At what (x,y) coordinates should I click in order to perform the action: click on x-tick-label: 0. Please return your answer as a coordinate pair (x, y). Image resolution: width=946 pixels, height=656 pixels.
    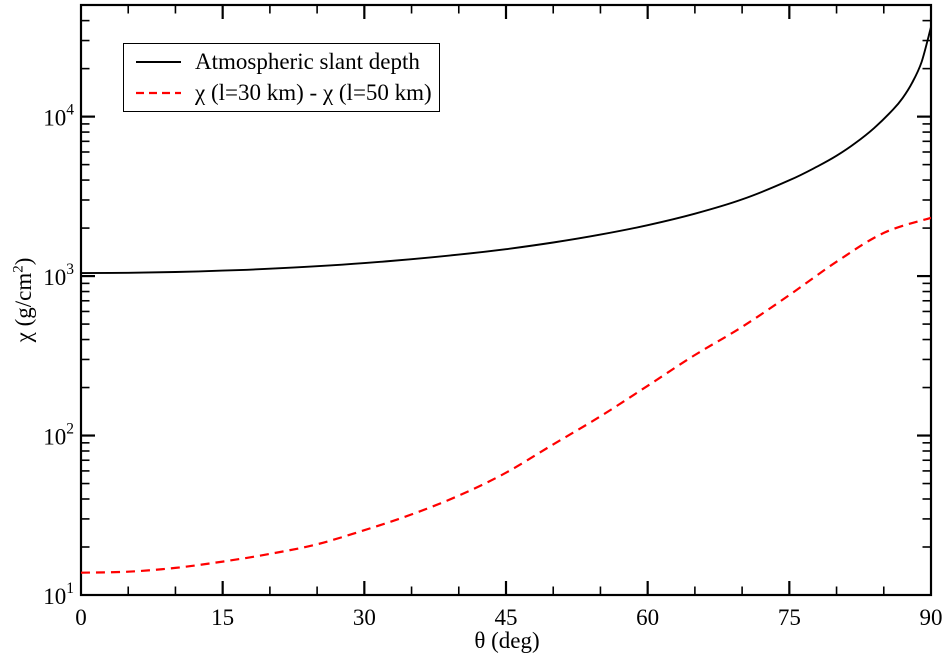
    Looking at the image, I should click on (81, 617).